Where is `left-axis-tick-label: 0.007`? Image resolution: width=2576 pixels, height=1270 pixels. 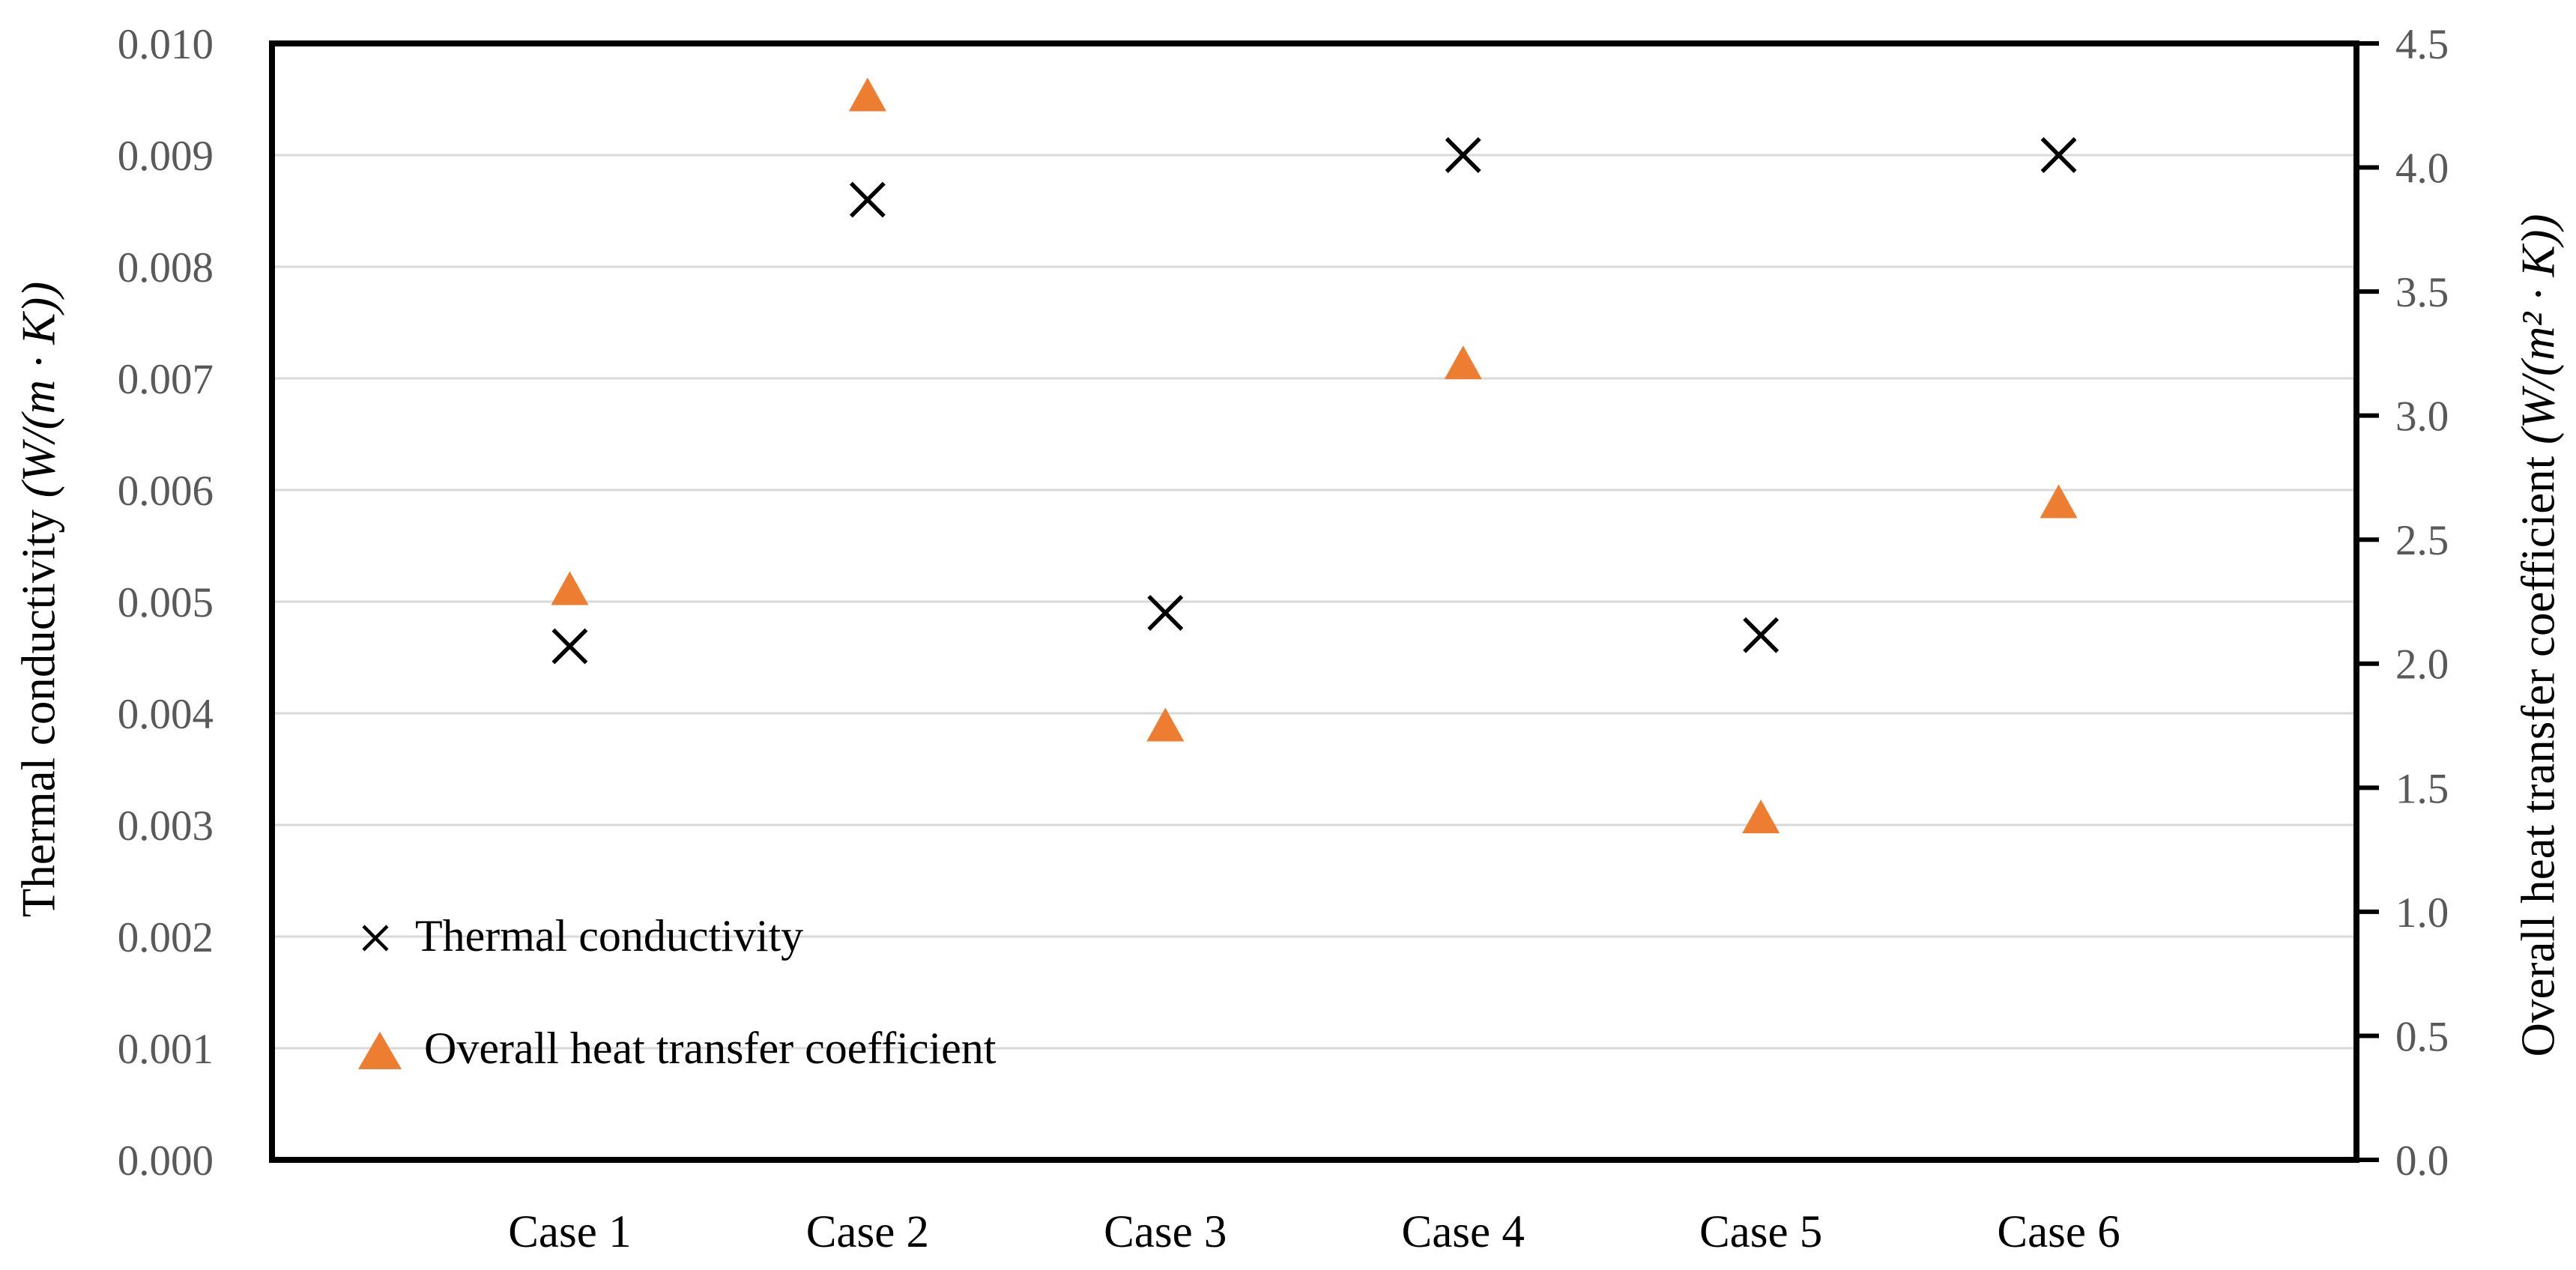
left-axis-tick-label: 0.007 is located at coordinates (166, 379).